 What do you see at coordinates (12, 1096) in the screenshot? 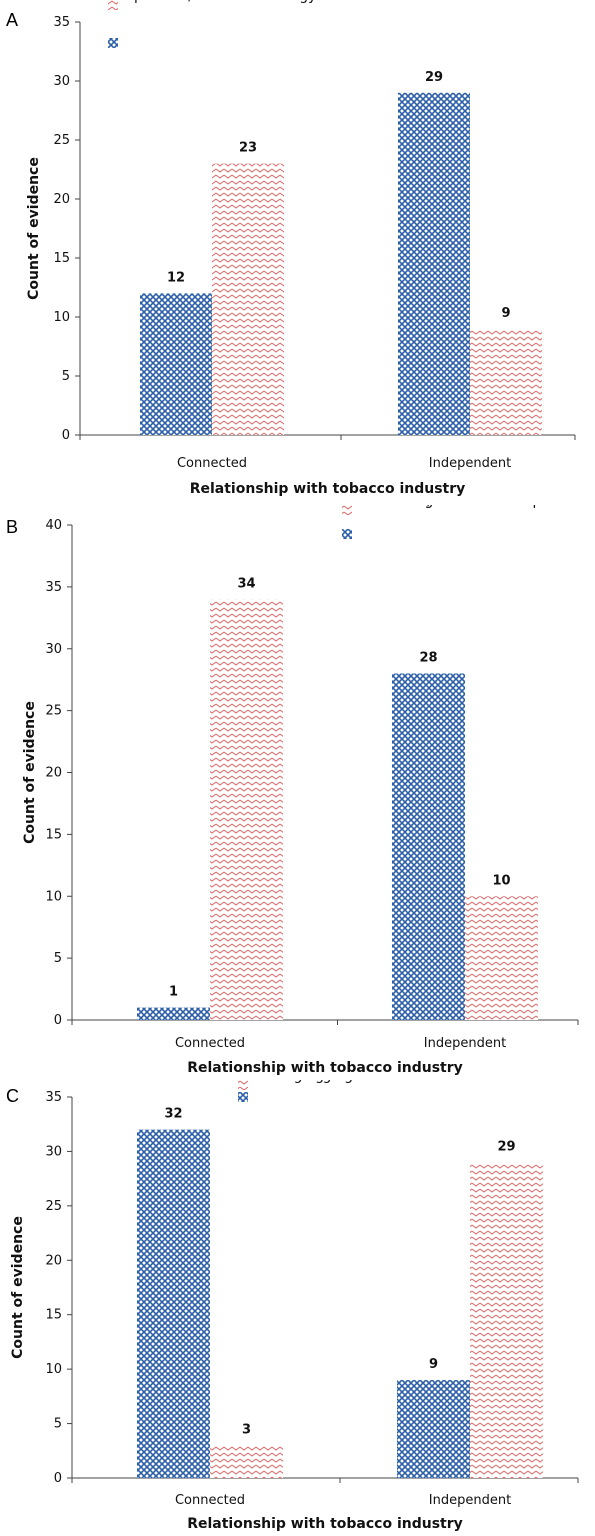
I see `panel-letter: C` at bounding box center [12, 1096].